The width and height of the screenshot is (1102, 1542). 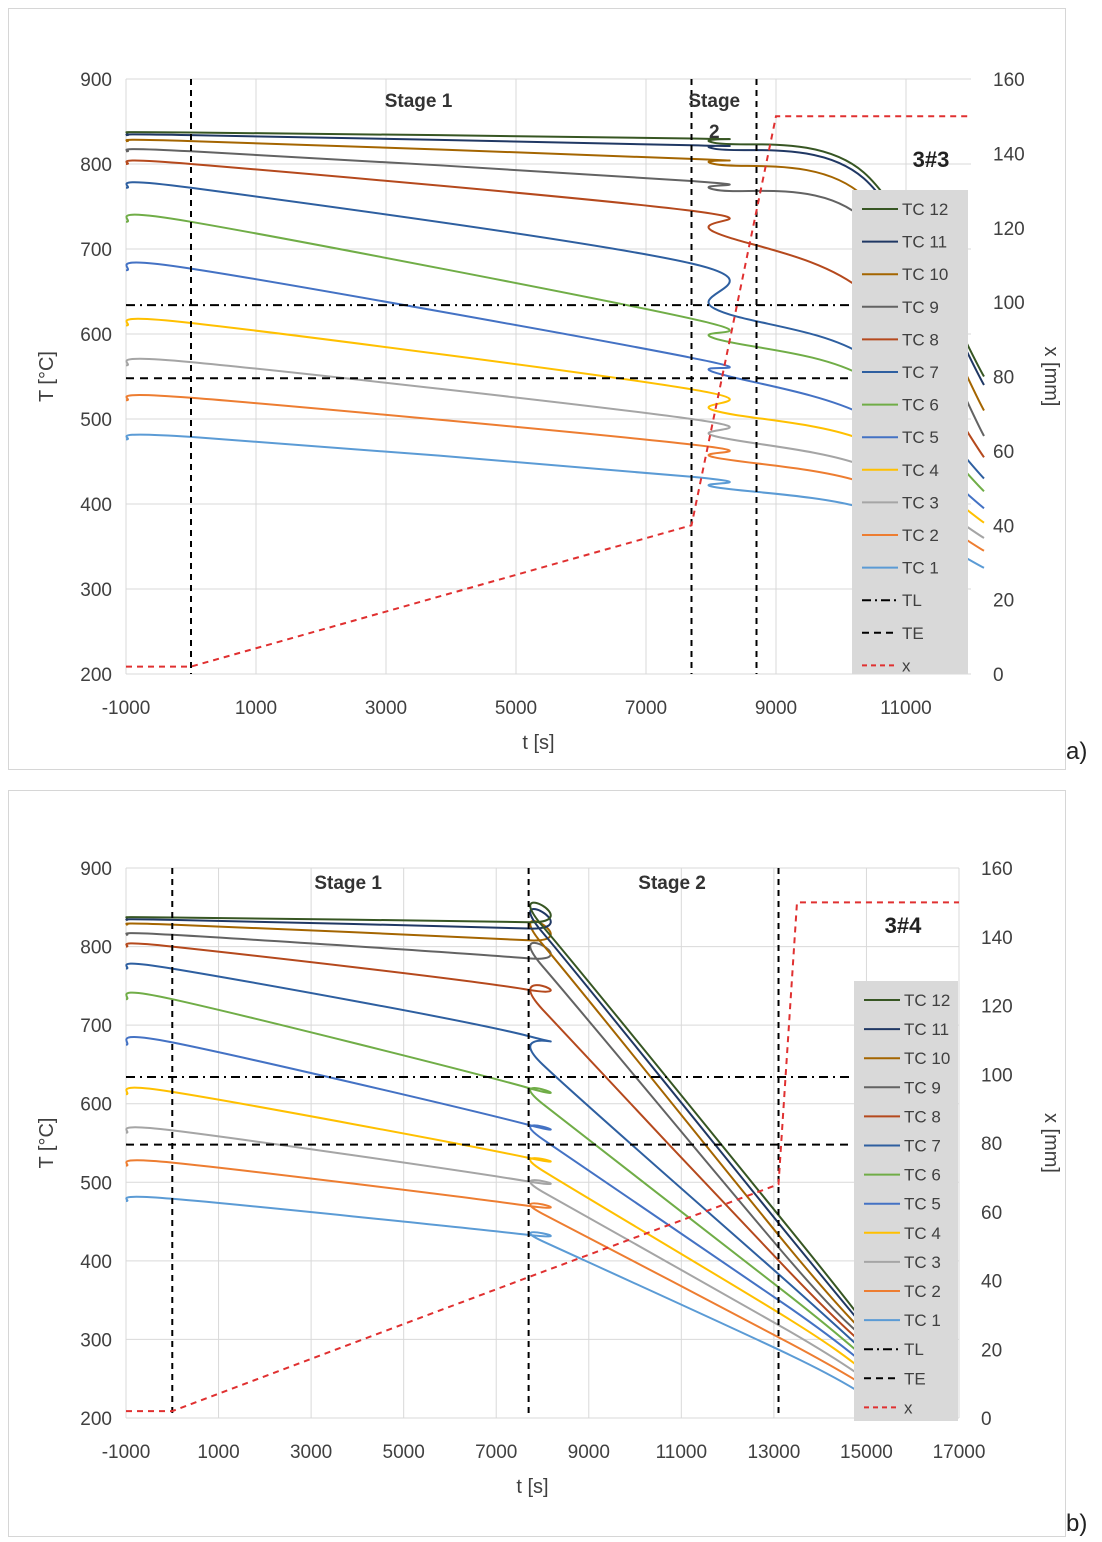 I want to click on stage-label: Stage, so click(x=714, y=101).